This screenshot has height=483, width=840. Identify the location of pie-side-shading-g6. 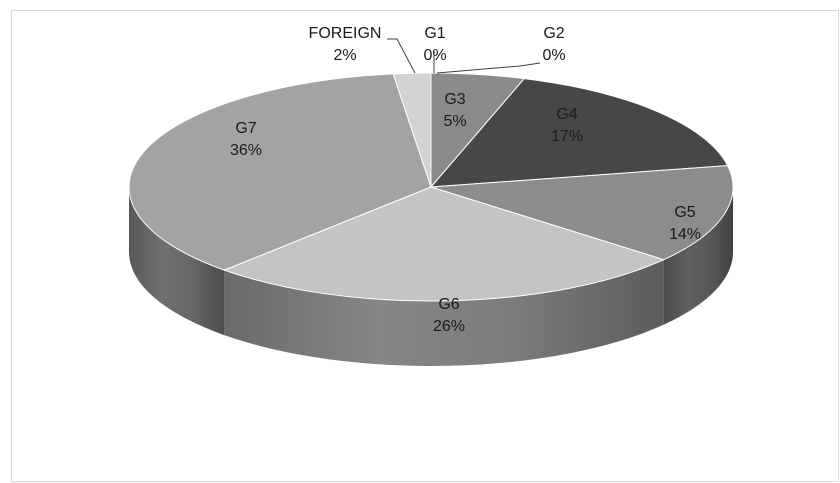
(444, 312).